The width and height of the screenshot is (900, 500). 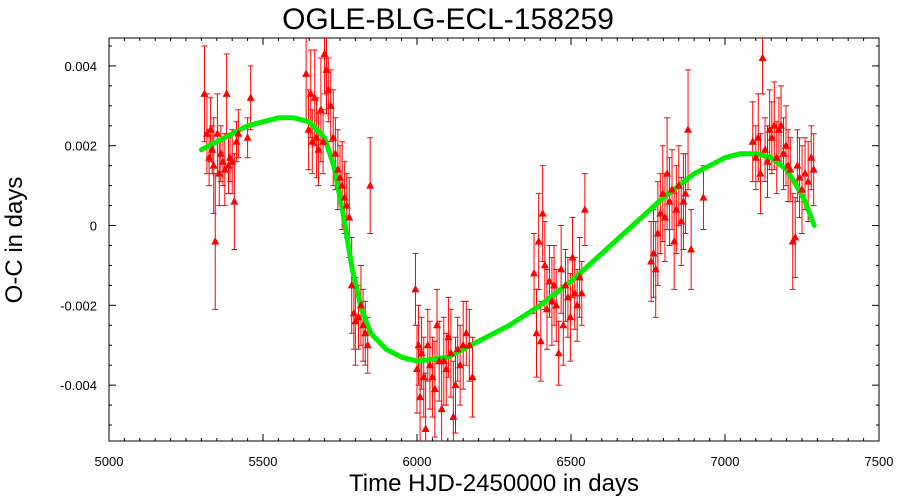 What do you see at coordinates (78, 385) in the screenshot?
I see `y-tick-label: -0.004` at bounding box center [78, 385].